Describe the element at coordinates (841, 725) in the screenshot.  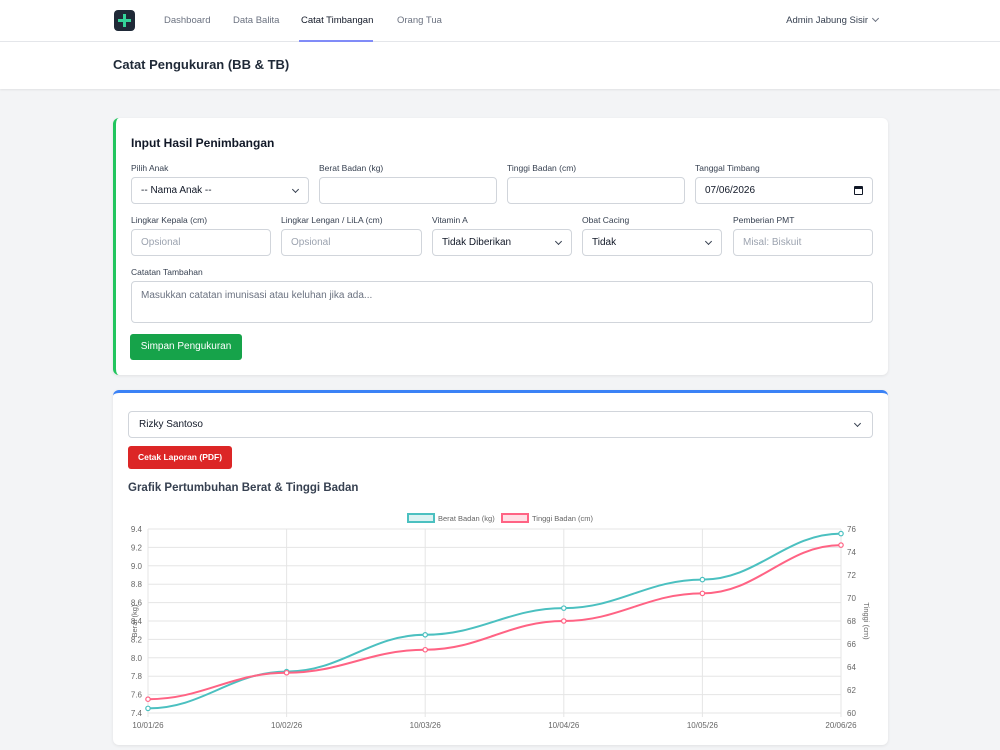
I see `x-tick-label: 20/06/26` at that location.